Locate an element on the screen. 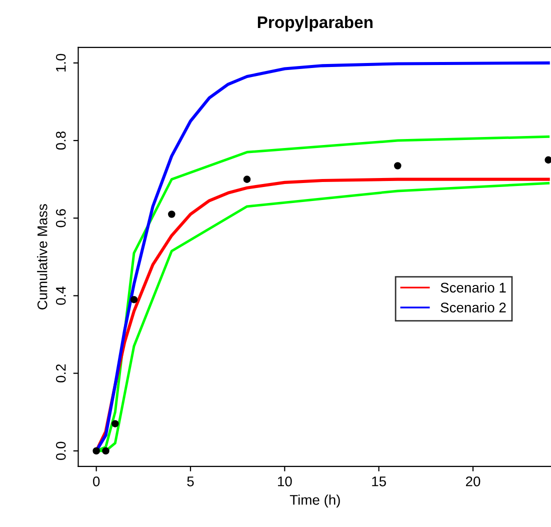 This screenshot has height=527, width=551. y-tick-label: 0.2 is located at coordinates (61, 373).